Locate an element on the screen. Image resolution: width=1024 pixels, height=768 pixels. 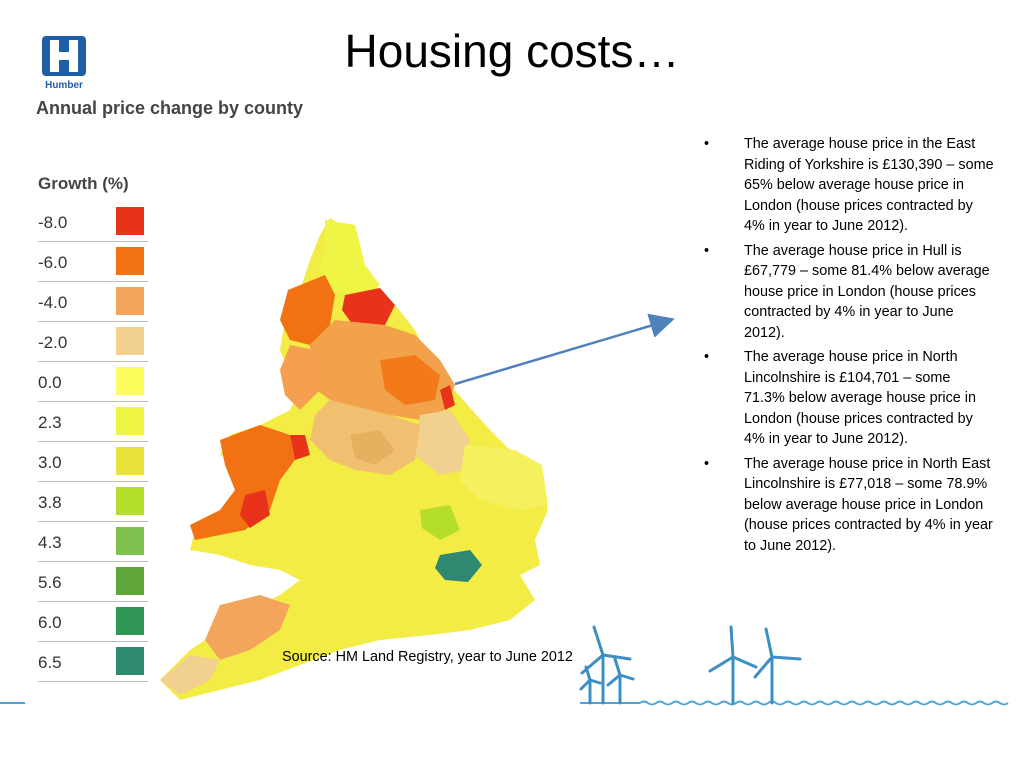
legend-label: 3.0 is located at coordinates (50, 462).